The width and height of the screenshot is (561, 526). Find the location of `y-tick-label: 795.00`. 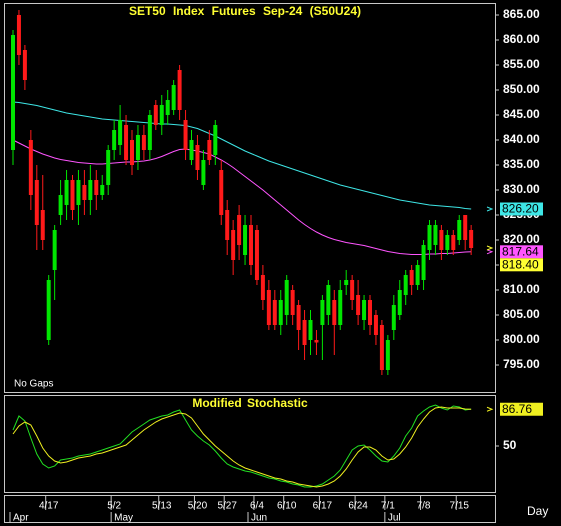

y-tick-label: 795.00 is located at coordinates (521, 364).